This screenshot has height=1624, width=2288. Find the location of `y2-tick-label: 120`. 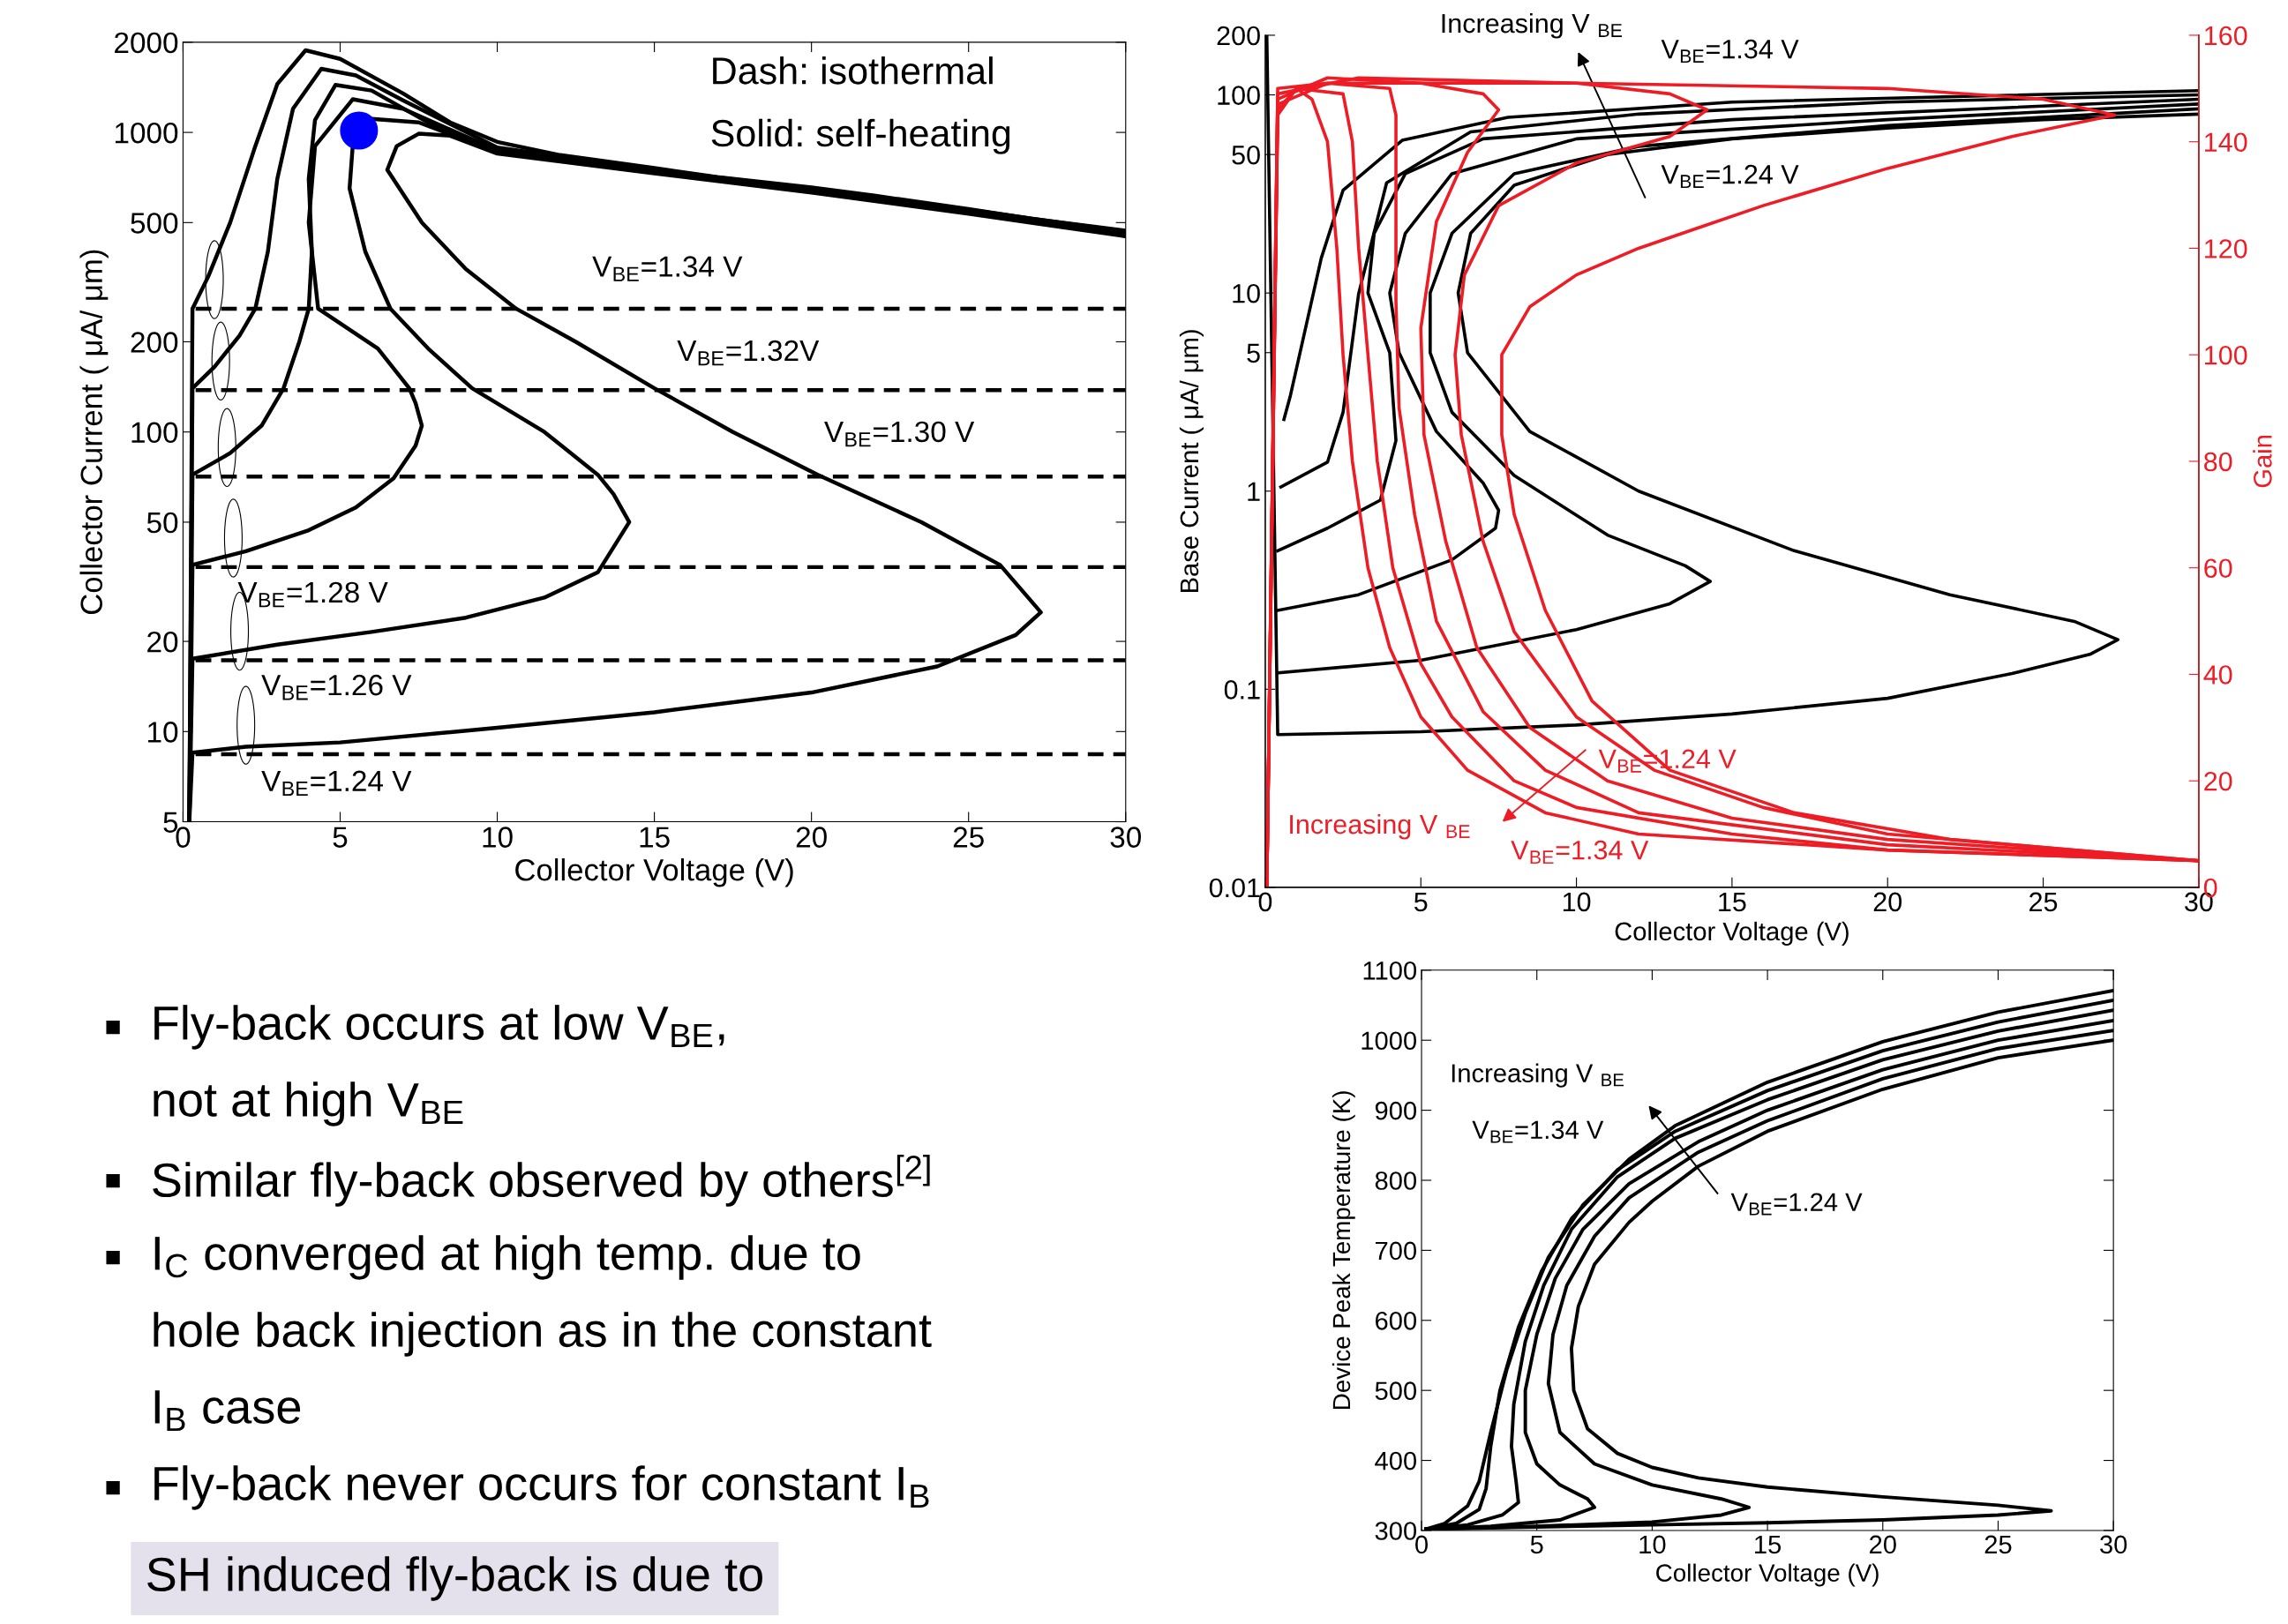

y2-tick-label: 120 is located at coordinates (2226, 248).